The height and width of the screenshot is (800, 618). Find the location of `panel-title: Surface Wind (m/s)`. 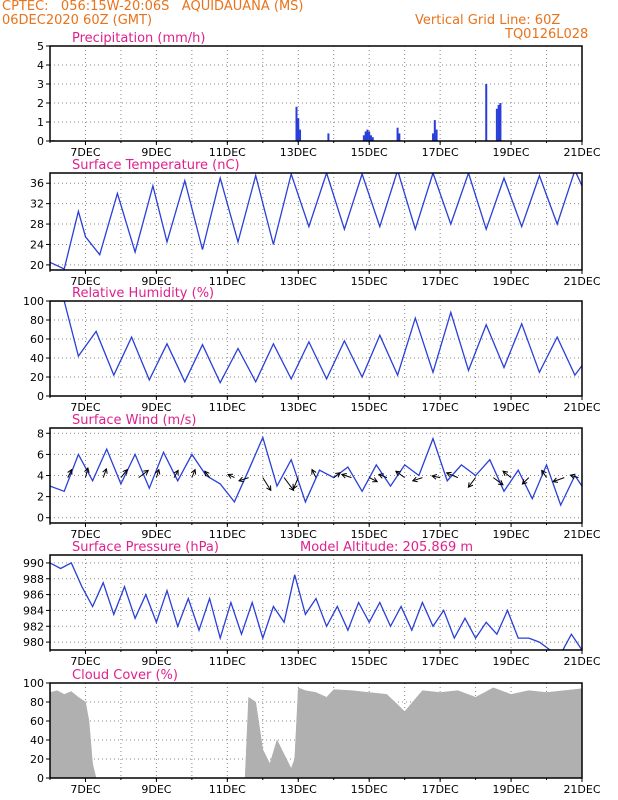

panel-title: Surface Wind (m/s) is located at coordinates (134, 420).